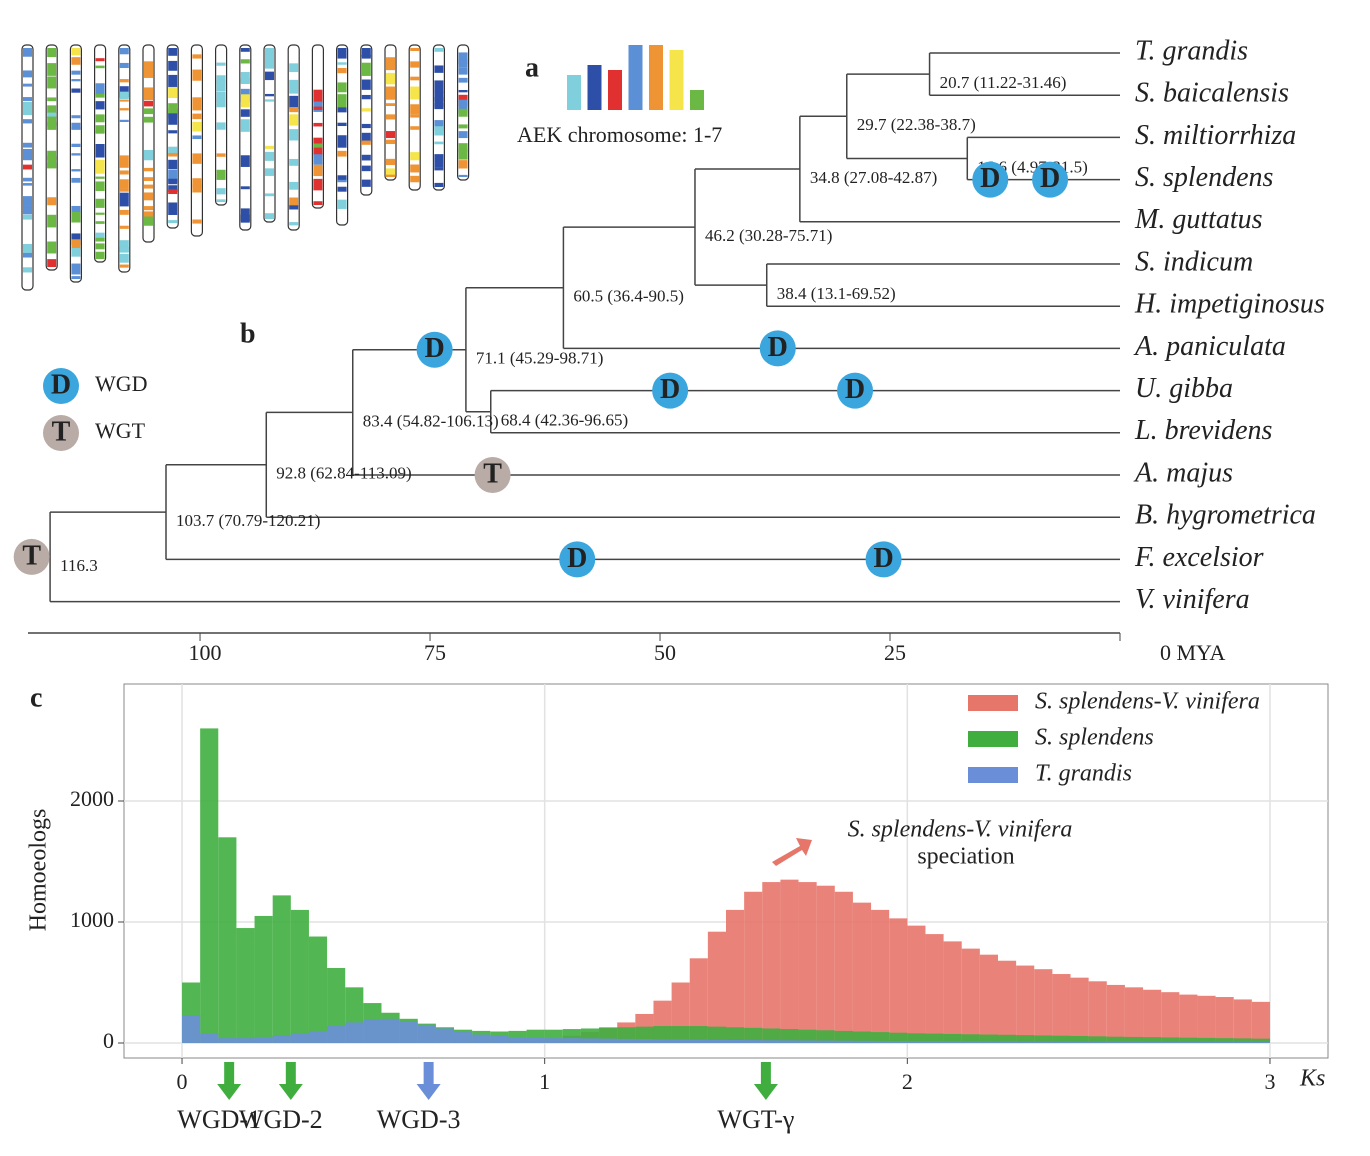 The height and width of the screenshot is (1156, 1370). Describe the element at coordinates (792, 852) in the screenshot. I see `annotation-arrow` at that location.